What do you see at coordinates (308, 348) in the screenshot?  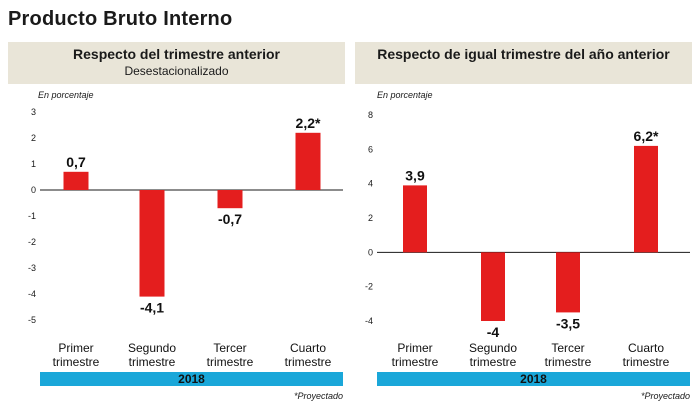 I see `left-category-label: Cuarto` at bounding box center [308, 348].